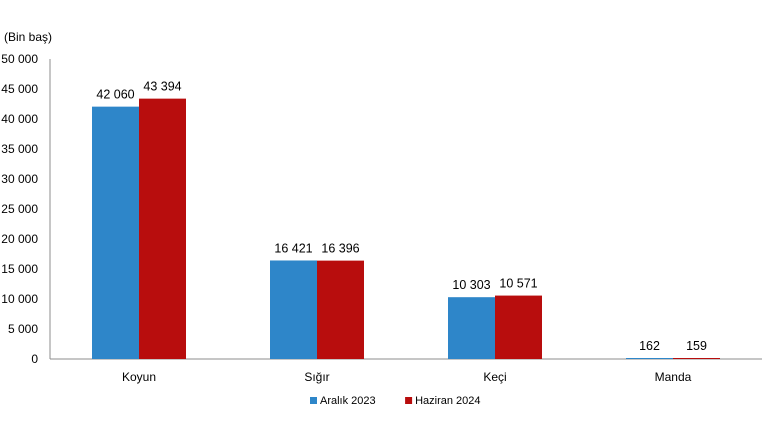 The height and width of the screenshot is (440, 780). I want to click on y-tick-label: 30 000, so click(19, 179).